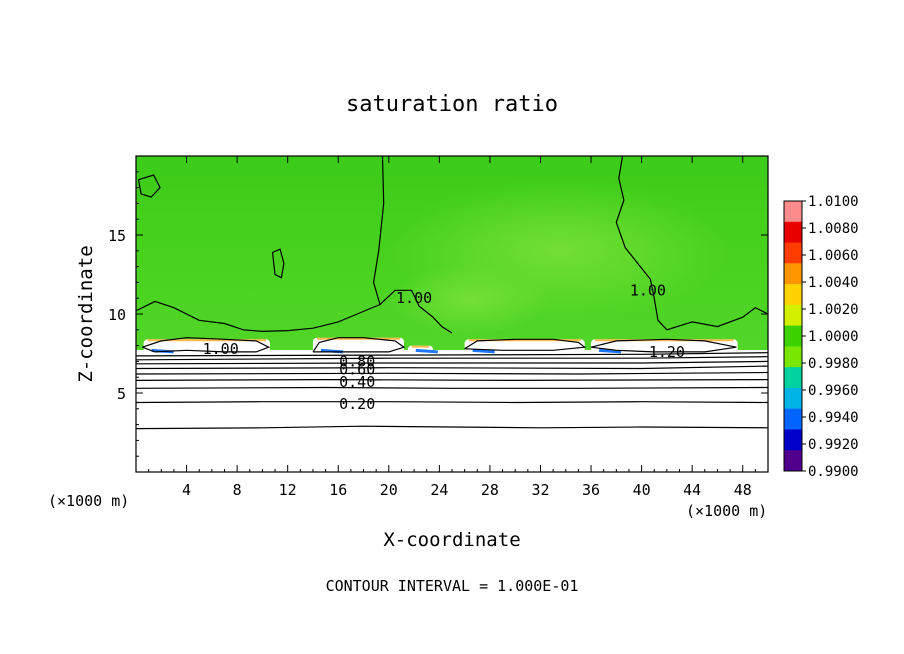 This screenshot has width=904, height=654. I want to click on y-tick-label: 15, so click(117, 236).